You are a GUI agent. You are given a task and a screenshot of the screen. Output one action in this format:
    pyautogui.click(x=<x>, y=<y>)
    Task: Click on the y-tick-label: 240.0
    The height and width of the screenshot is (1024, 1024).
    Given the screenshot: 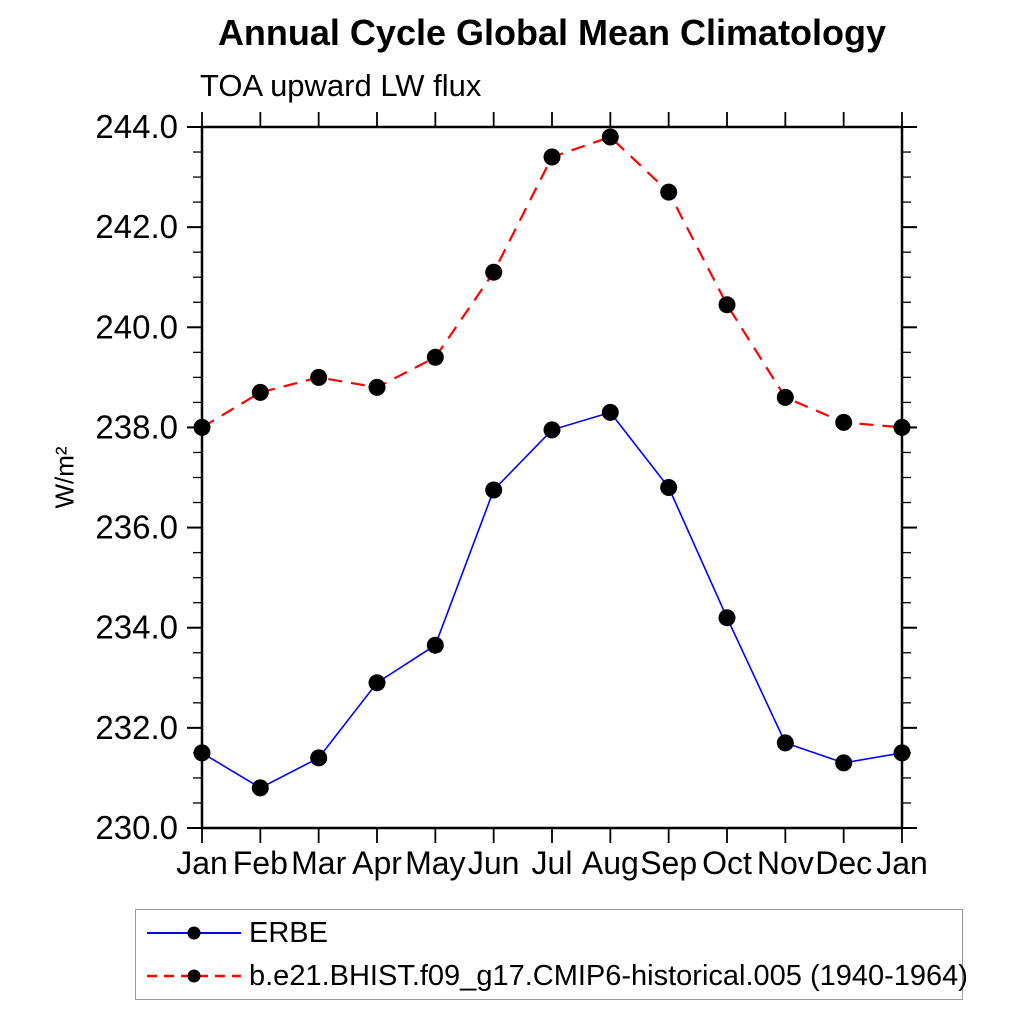 What is the action you would take?
    pyautogui.click(x=136, y=326)
    